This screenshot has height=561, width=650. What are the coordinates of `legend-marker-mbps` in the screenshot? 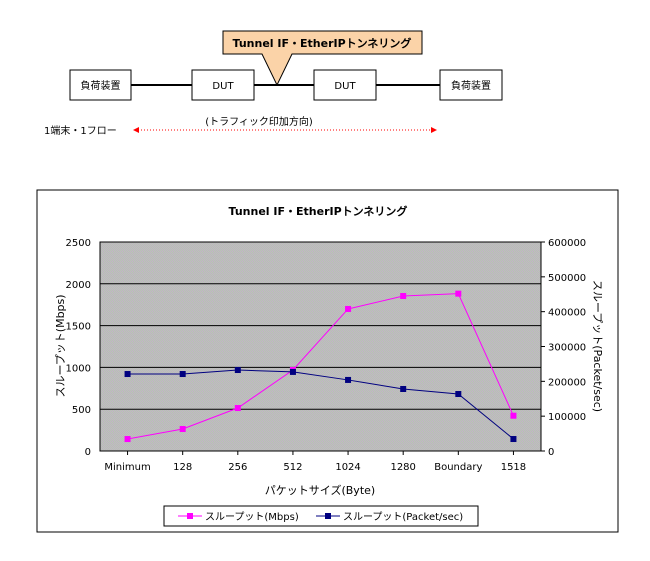 It's located at (190, 516).